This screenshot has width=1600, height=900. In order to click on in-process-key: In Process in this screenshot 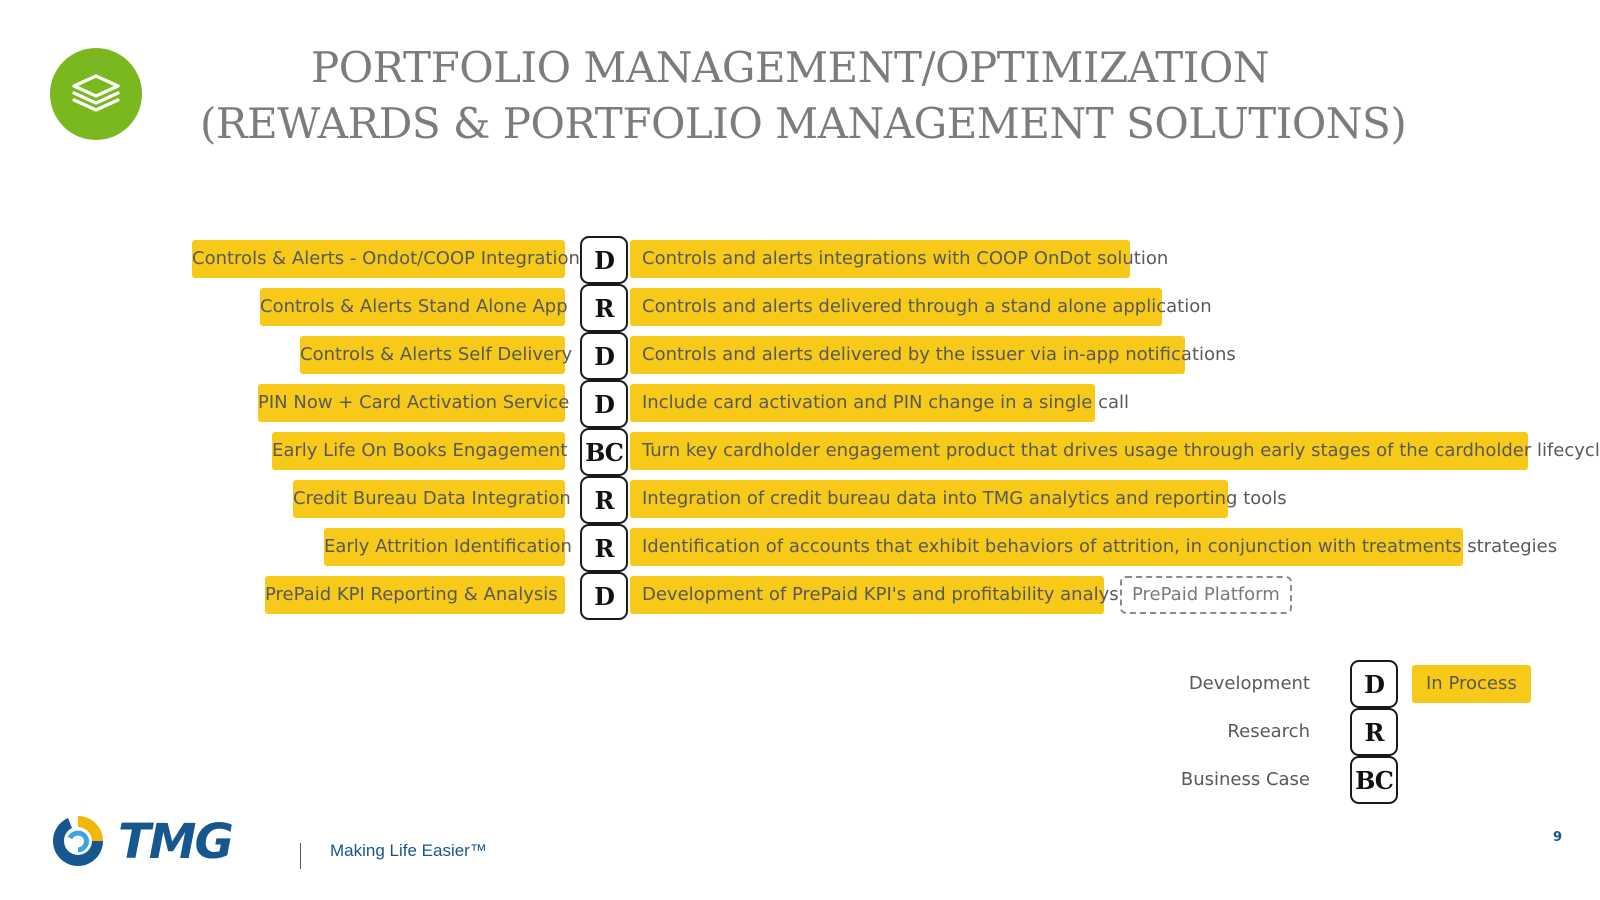, I will do `click(1471, 684)`.